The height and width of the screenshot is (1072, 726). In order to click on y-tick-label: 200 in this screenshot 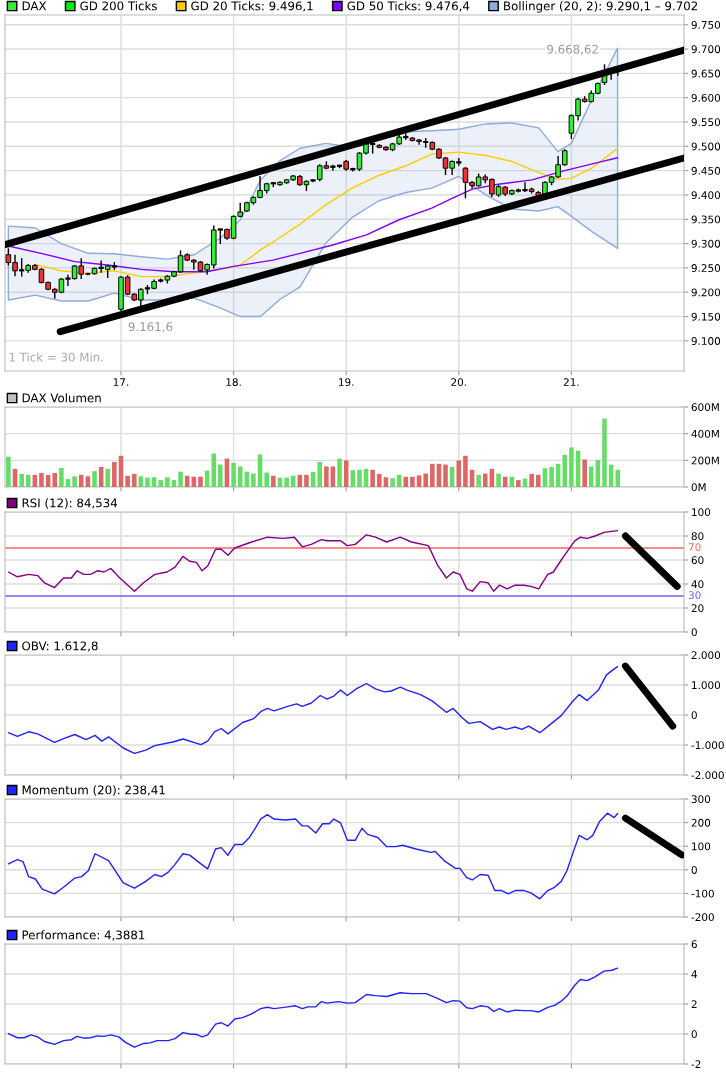, I will do `click(701, 822)`.